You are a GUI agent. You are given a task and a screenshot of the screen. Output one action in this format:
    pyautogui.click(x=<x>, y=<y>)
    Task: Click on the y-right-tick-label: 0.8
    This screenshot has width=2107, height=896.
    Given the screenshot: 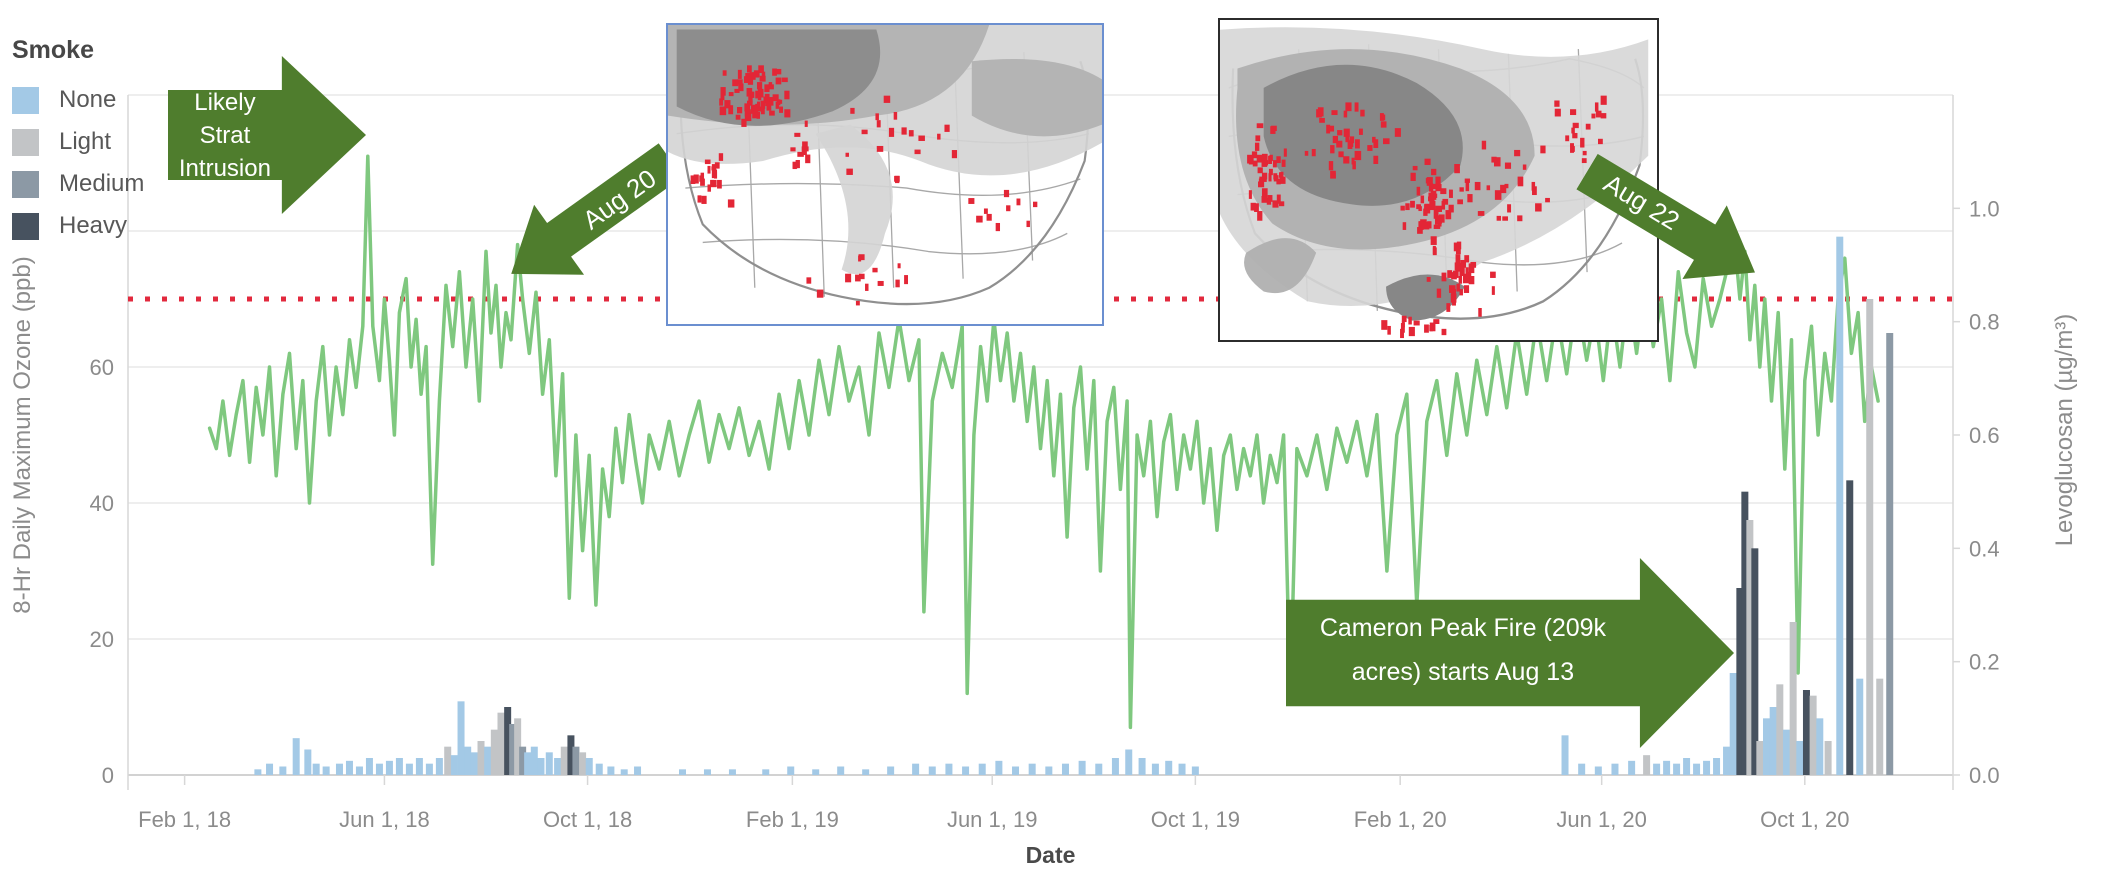 What is the action you would take?
    pyautogui.click(x=1984, y=322)
    